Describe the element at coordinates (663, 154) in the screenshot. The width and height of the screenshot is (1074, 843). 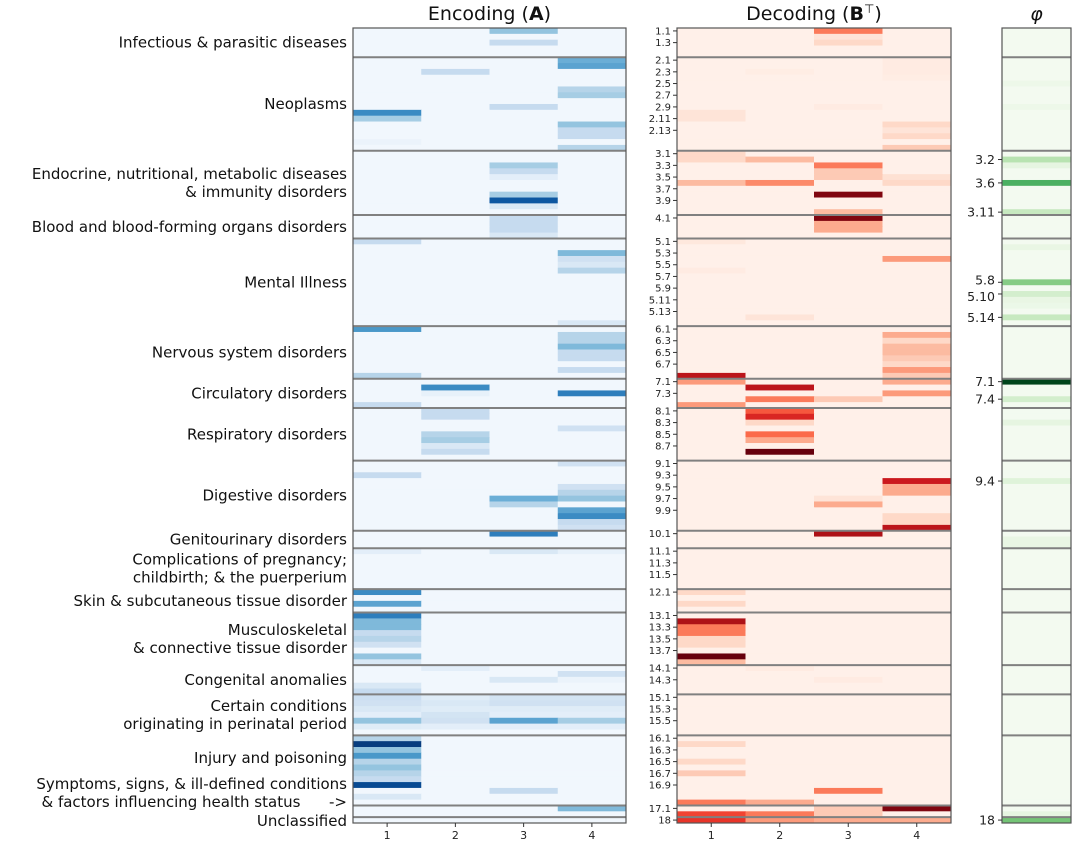
I see `decoding-tick-label: 3.1` at that location.